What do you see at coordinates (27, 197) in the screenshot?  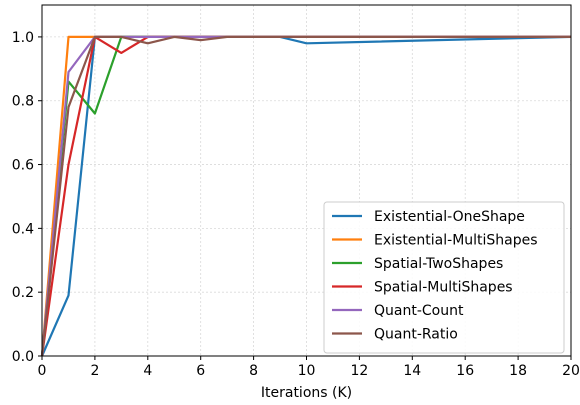 I see `y-axis: 0.0 0.2 0.4 0.6 0.8 1.0` at bounding box center [27, 197].